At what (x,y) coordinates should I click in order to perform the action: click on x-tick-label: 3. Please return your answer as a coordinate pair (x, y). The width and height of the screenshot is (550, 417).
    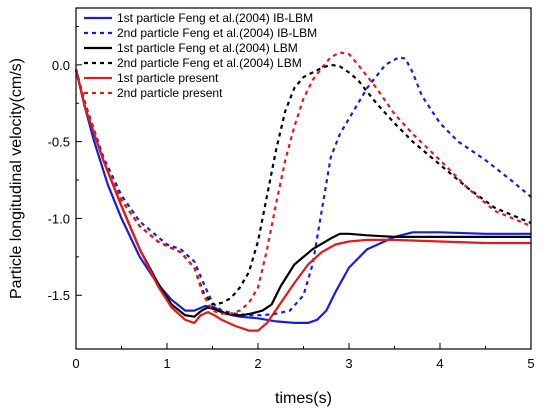
    Looking at the image, I should click on (348, 363).